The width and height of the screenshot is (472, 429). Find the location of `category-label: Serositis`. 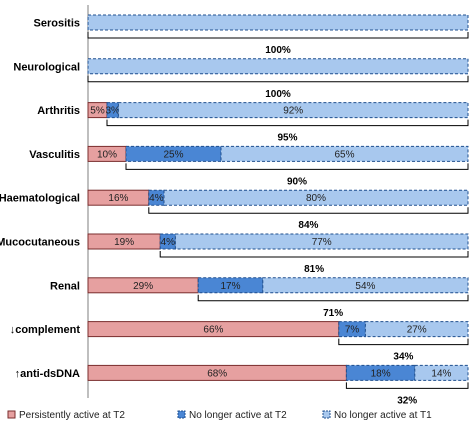

category-label: Serositis is located at coordinates (57, 24).